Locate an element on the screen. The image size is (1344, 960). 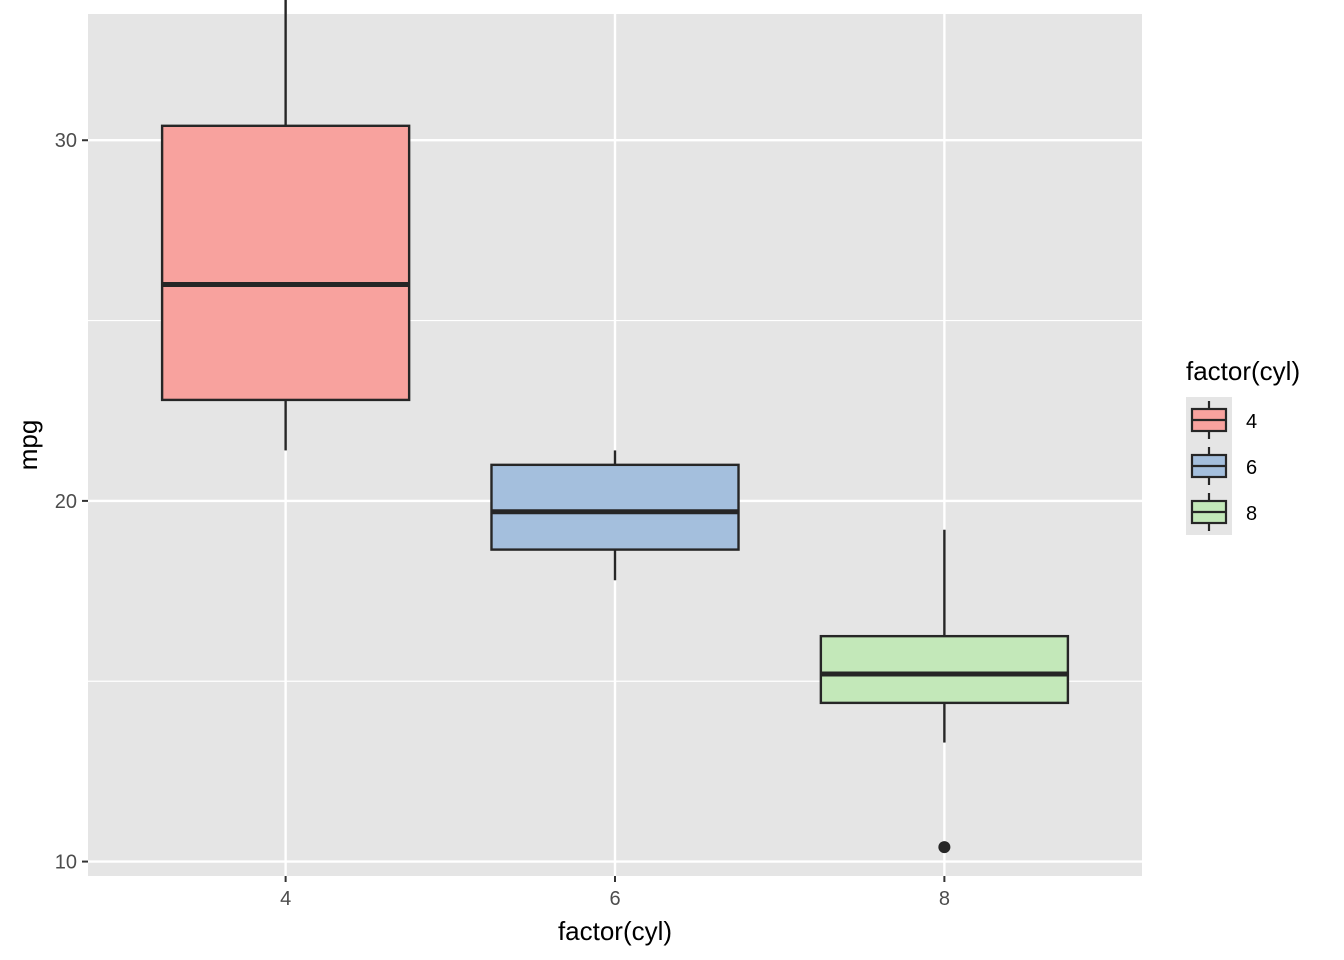
legend-keys: 4 6 8 is located at coordinates (1223, 466).